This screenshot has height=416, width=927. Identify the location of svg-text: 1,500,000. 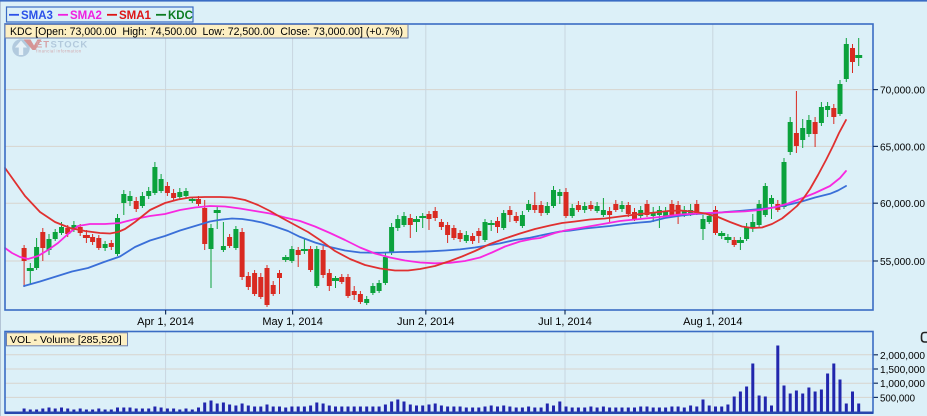
(902, 370).